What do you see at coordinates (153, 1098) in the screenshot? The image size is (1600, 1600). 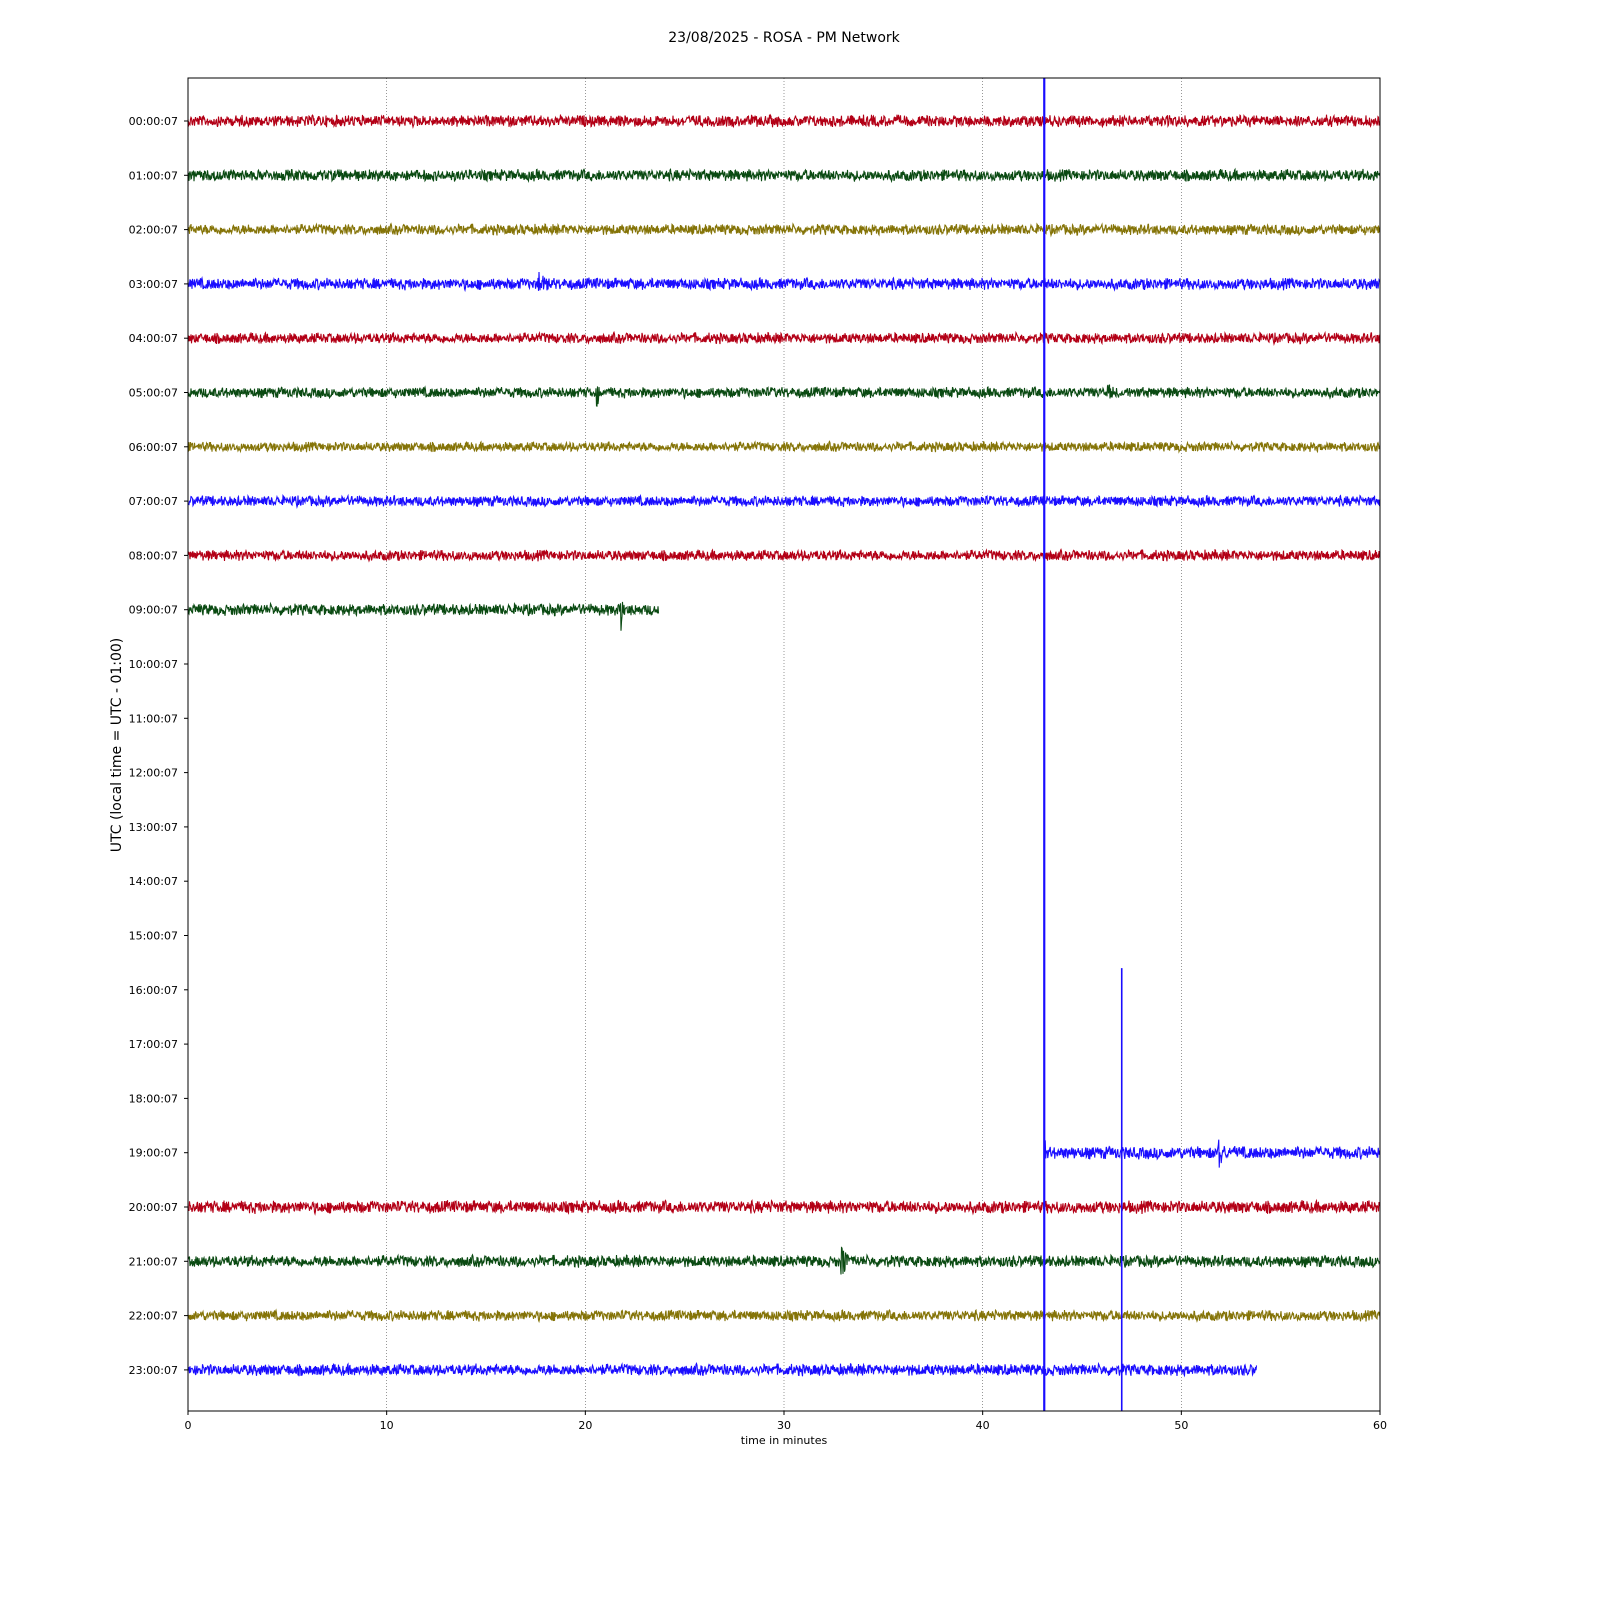 I see `y-tick-label: 18:00:07` at bounding box center [153, 1098].